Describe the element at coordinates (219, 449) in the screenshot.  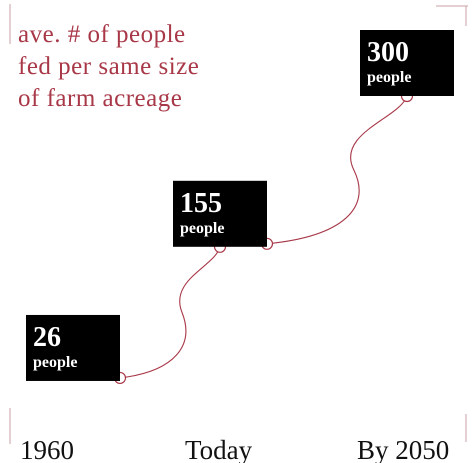
I see `x-tick-label: Today` at that location.